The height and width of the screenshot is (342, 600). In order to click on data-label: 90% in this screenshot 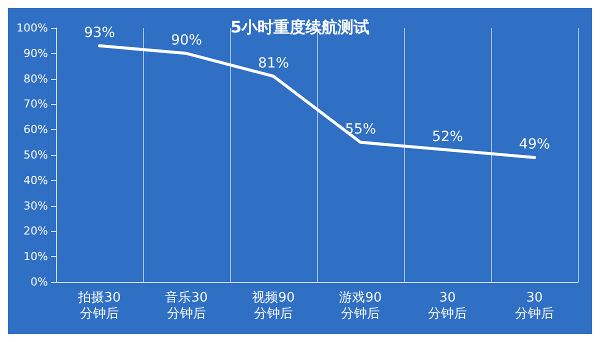, I will do `click(186, 40)`.